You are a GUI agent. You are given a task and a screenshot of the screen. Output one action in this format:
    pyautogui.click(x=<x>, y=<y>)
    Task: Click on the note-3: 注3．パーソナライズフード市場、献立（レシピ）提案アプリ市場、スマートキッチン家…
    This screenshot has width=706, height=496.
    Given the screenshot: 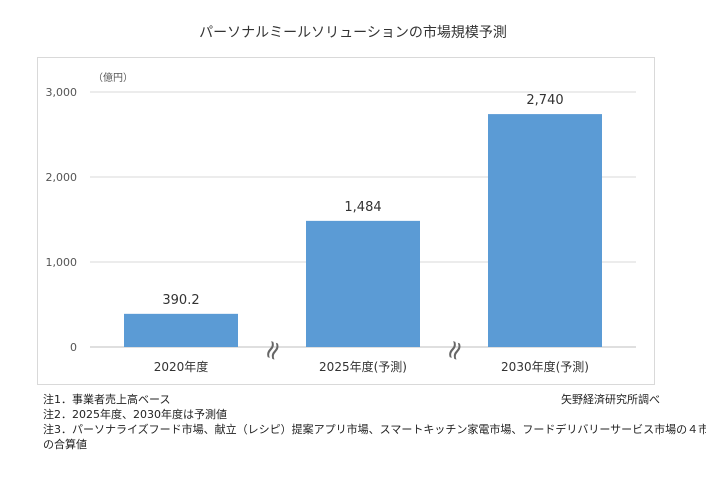 What is the action you would take?
    pyautogui.click(x=374, y=429)
    